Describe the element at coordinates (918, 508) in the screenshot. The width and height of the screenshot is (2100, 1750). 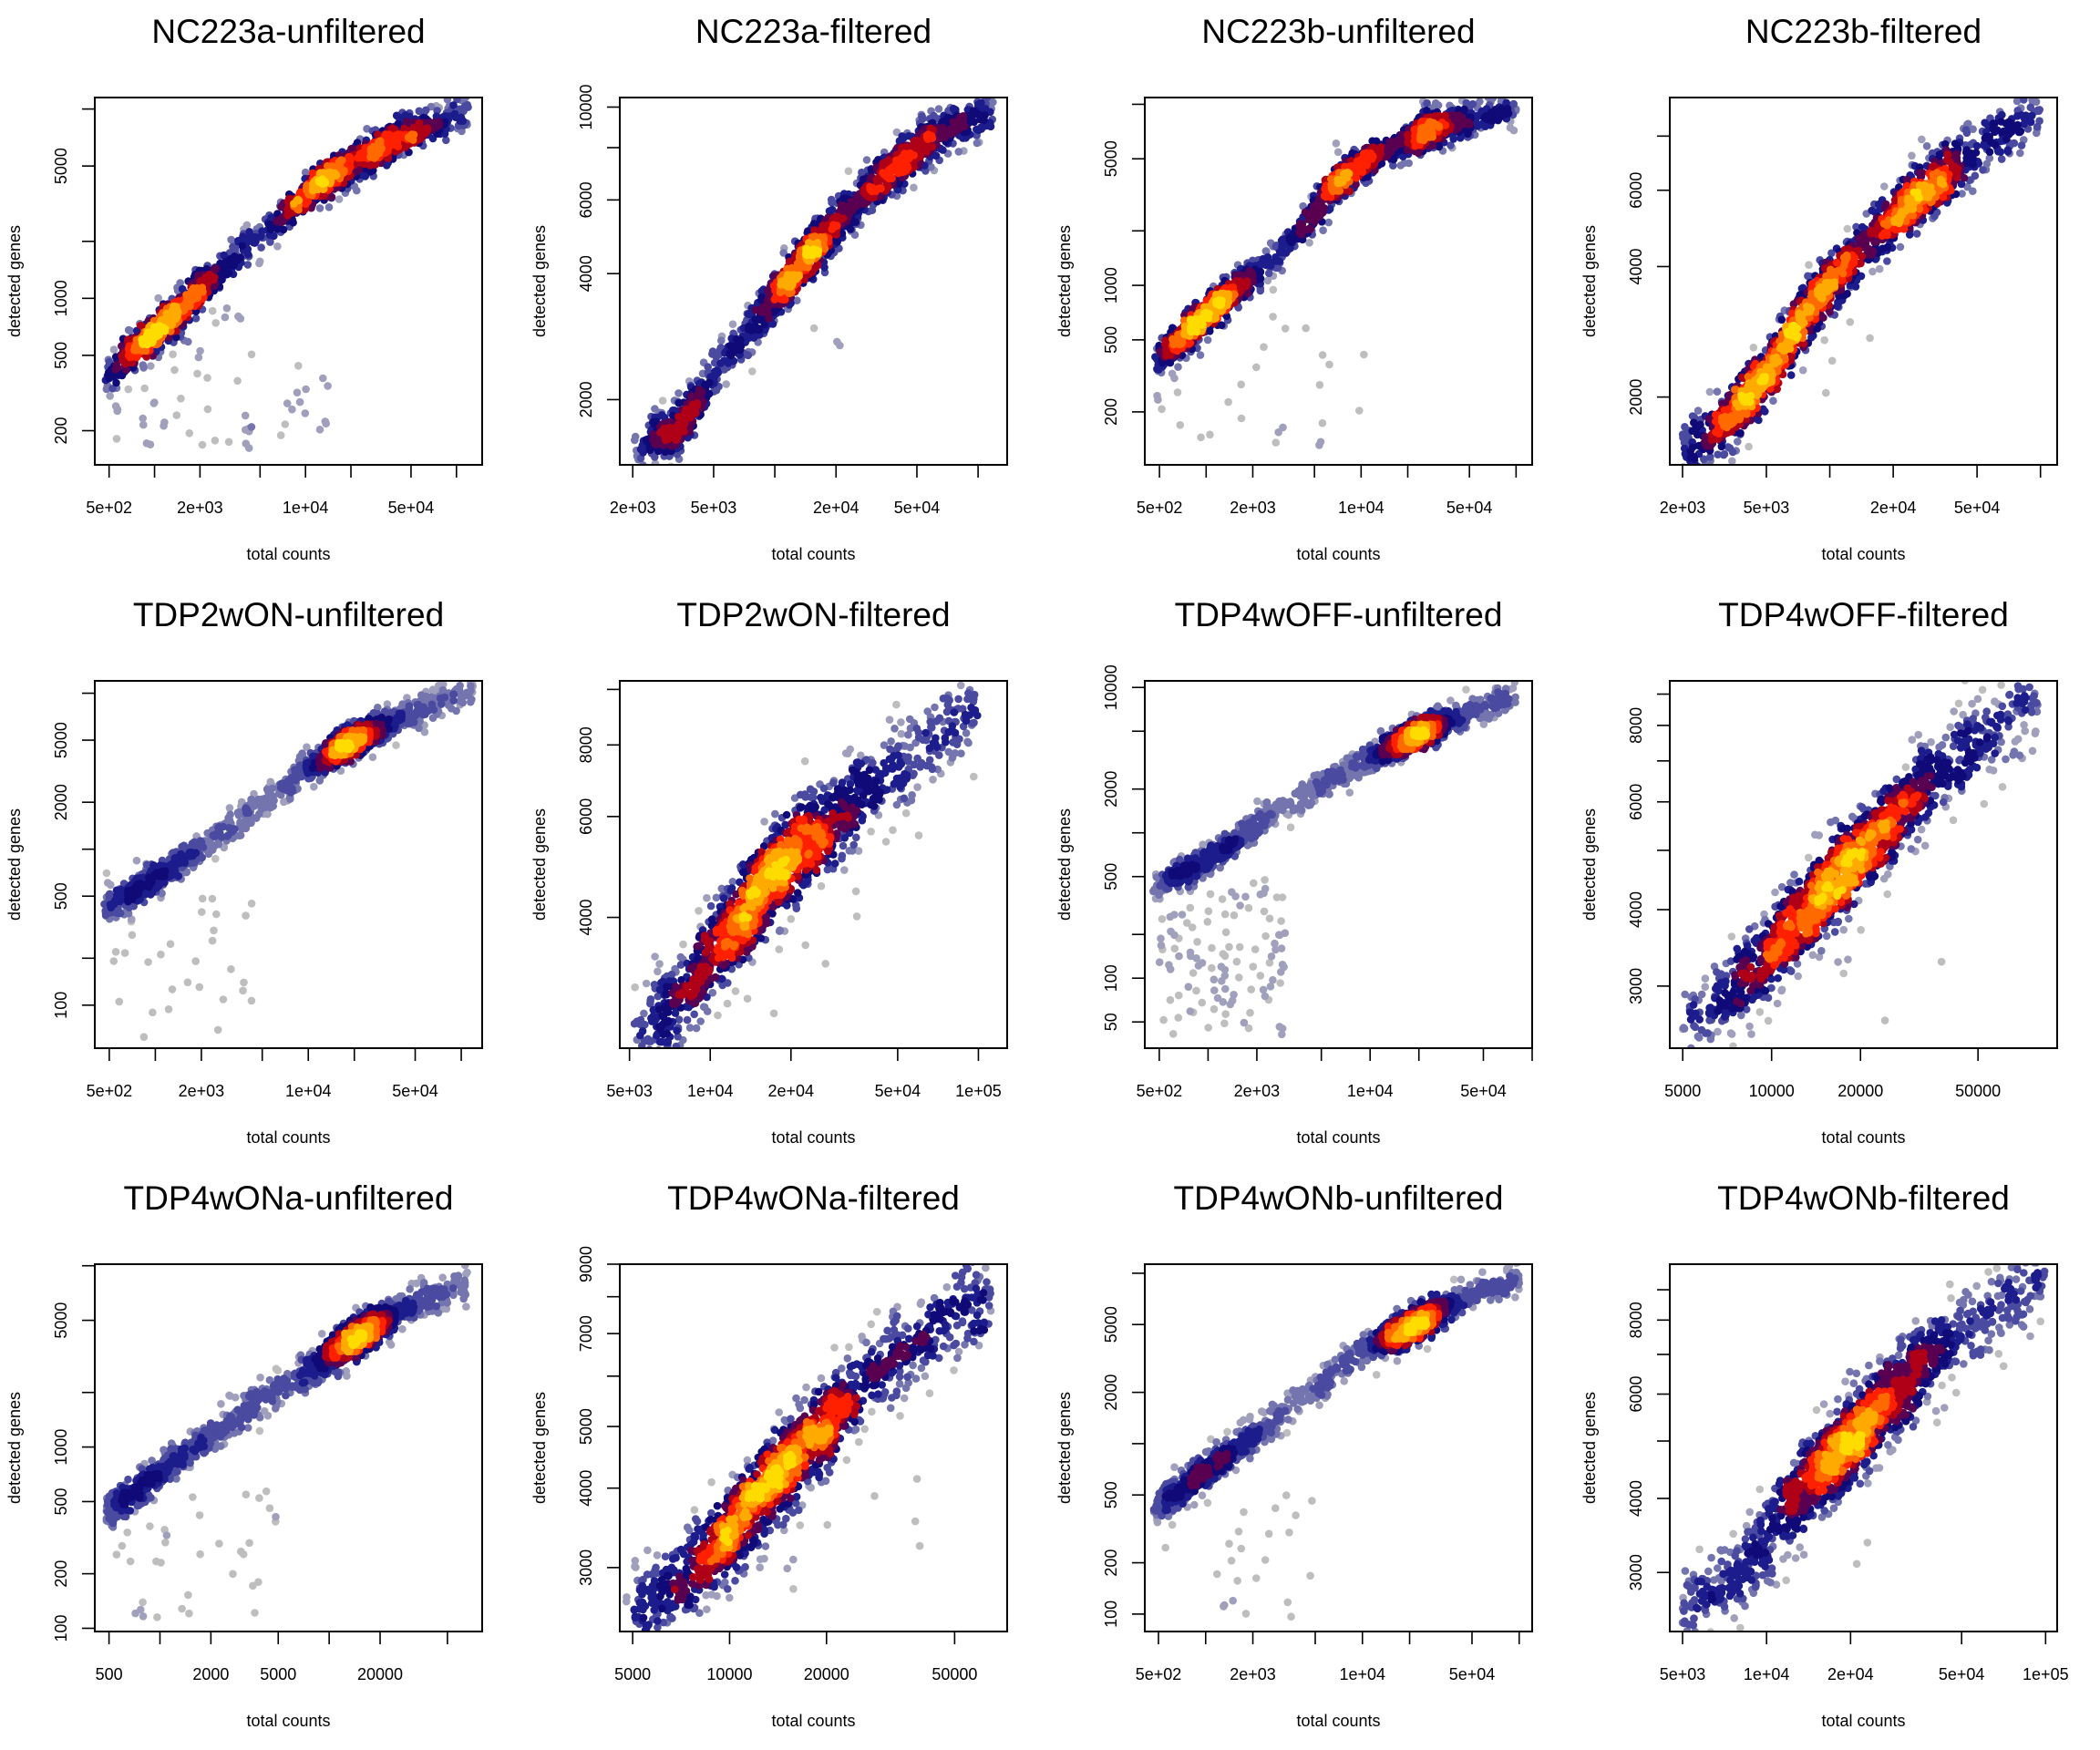
I see `x-tick-label: 5e+04` at that location.